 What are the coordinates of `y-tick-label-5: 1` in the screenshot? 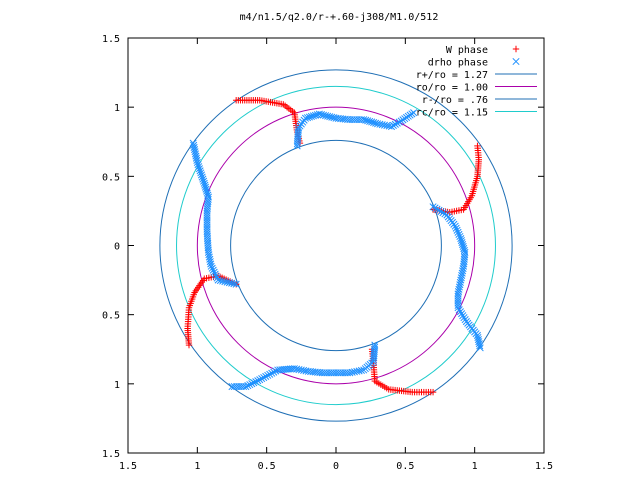 It's located at (117, 108).